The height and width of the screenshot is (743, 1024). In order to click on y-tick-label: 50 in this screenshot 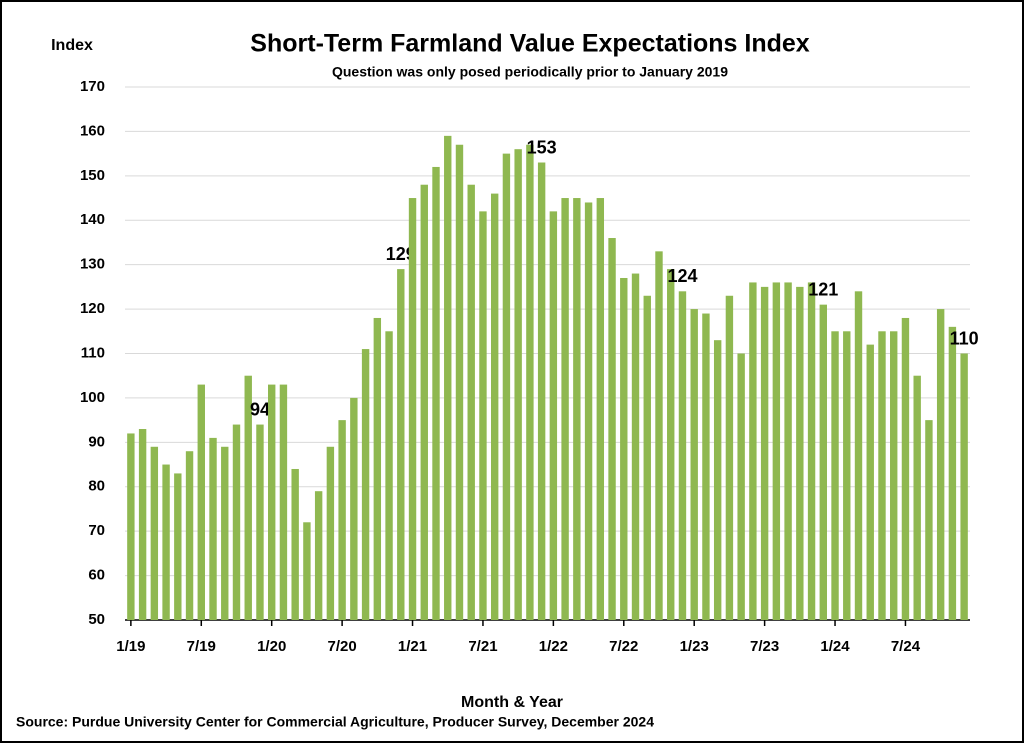, I will do `click(96, 619)`.